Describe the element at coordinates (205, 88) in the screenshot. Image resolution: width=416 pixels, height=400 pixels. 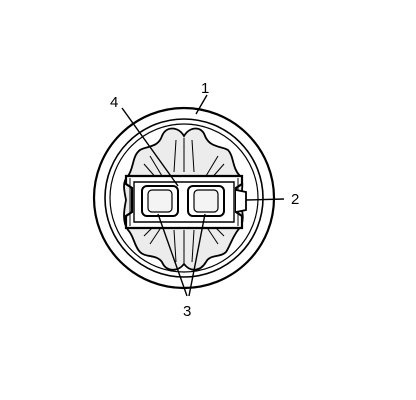
I see `callout-1: 1` at that location.